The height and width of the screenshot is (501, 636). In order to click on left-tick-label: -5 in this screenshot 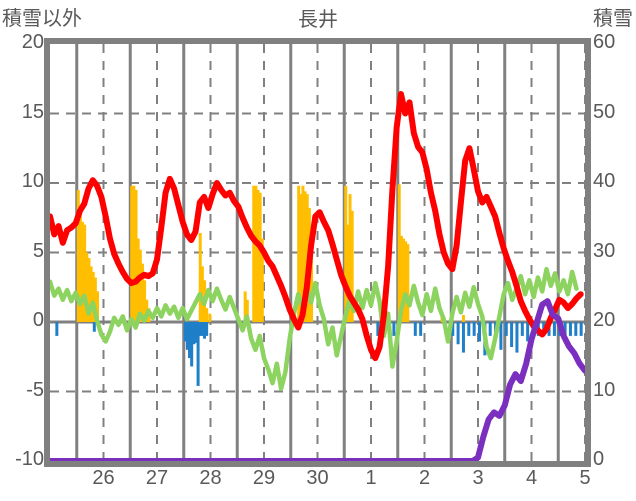, I will do `click(35, 389)`.